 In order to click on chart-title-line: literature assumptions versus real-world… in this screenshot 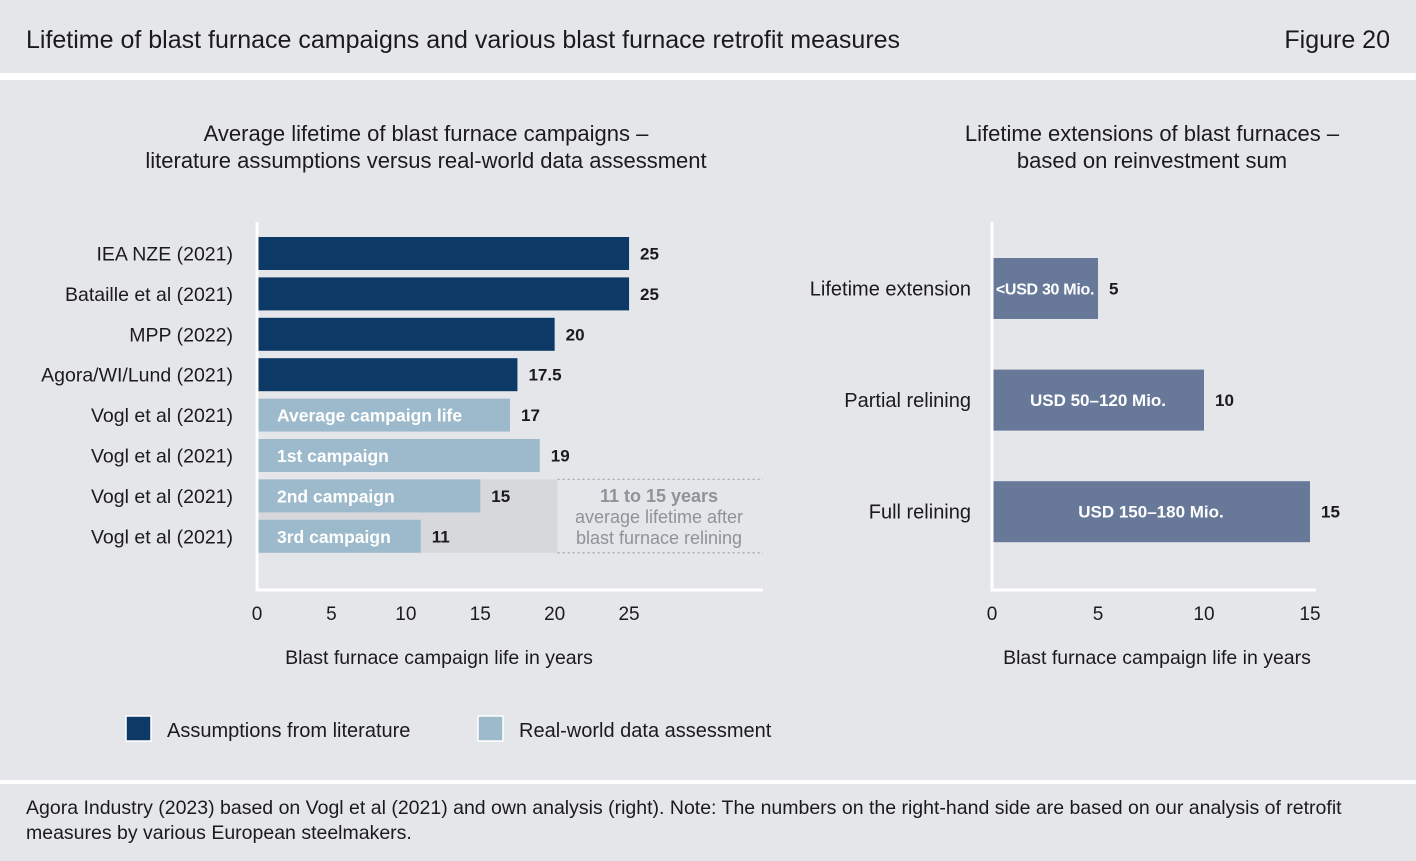, I will do `click(425, 160)`.